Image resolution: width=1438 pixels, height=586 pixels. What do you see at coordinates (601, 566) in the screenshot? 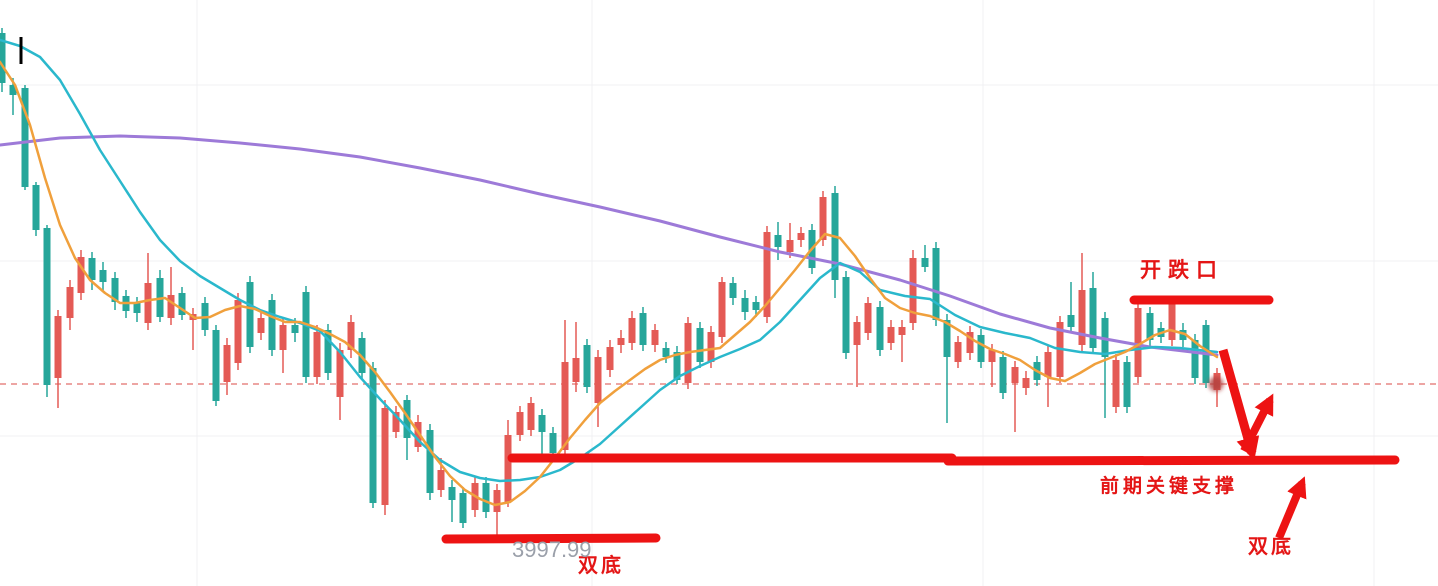
I see `double-bottom-left-label: 双底` at bounding box center [601, 566].